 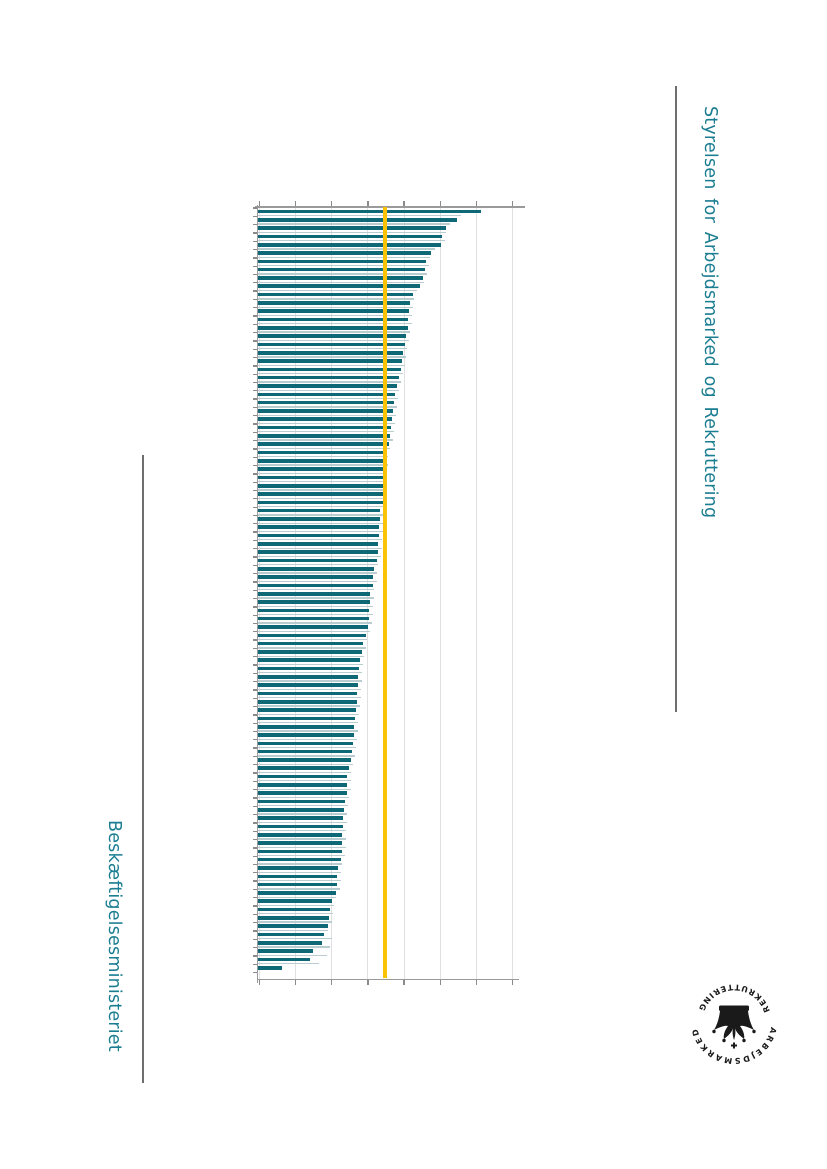 What do you see at coordinates (257, 594) in the screenshot?
I see `category-axis-line` at bounding box center [257, 594].